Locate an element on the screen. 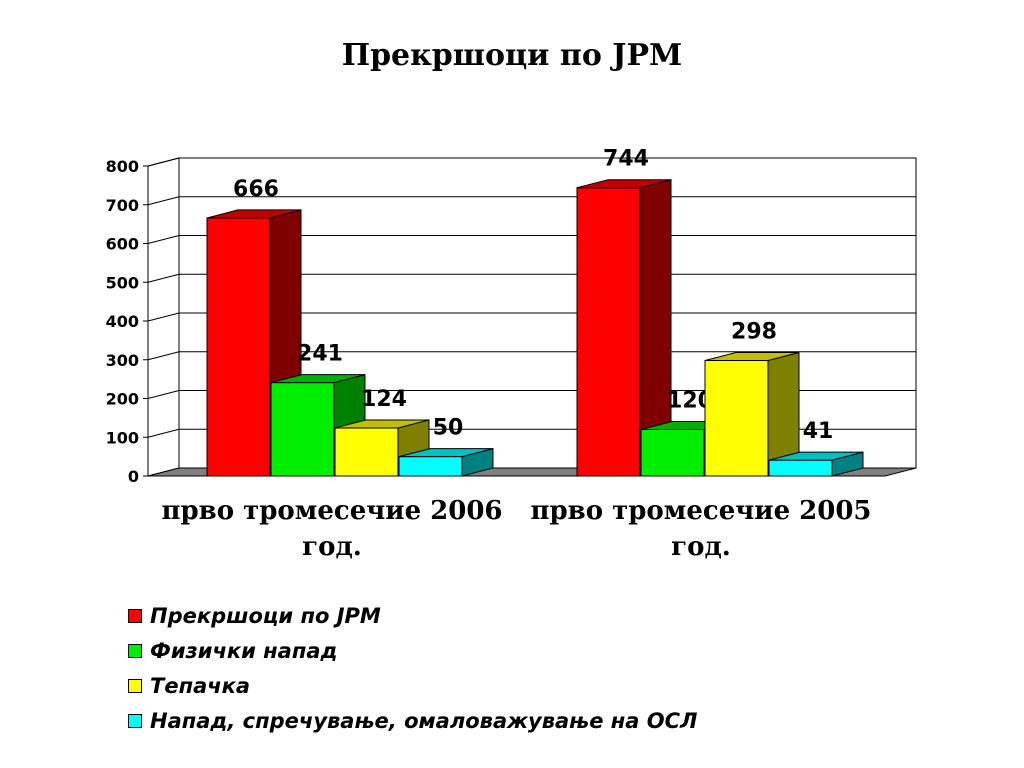 This screenshot has width=1024, height=768. y-tick-label: 100 is located at coordinates (122, 437).